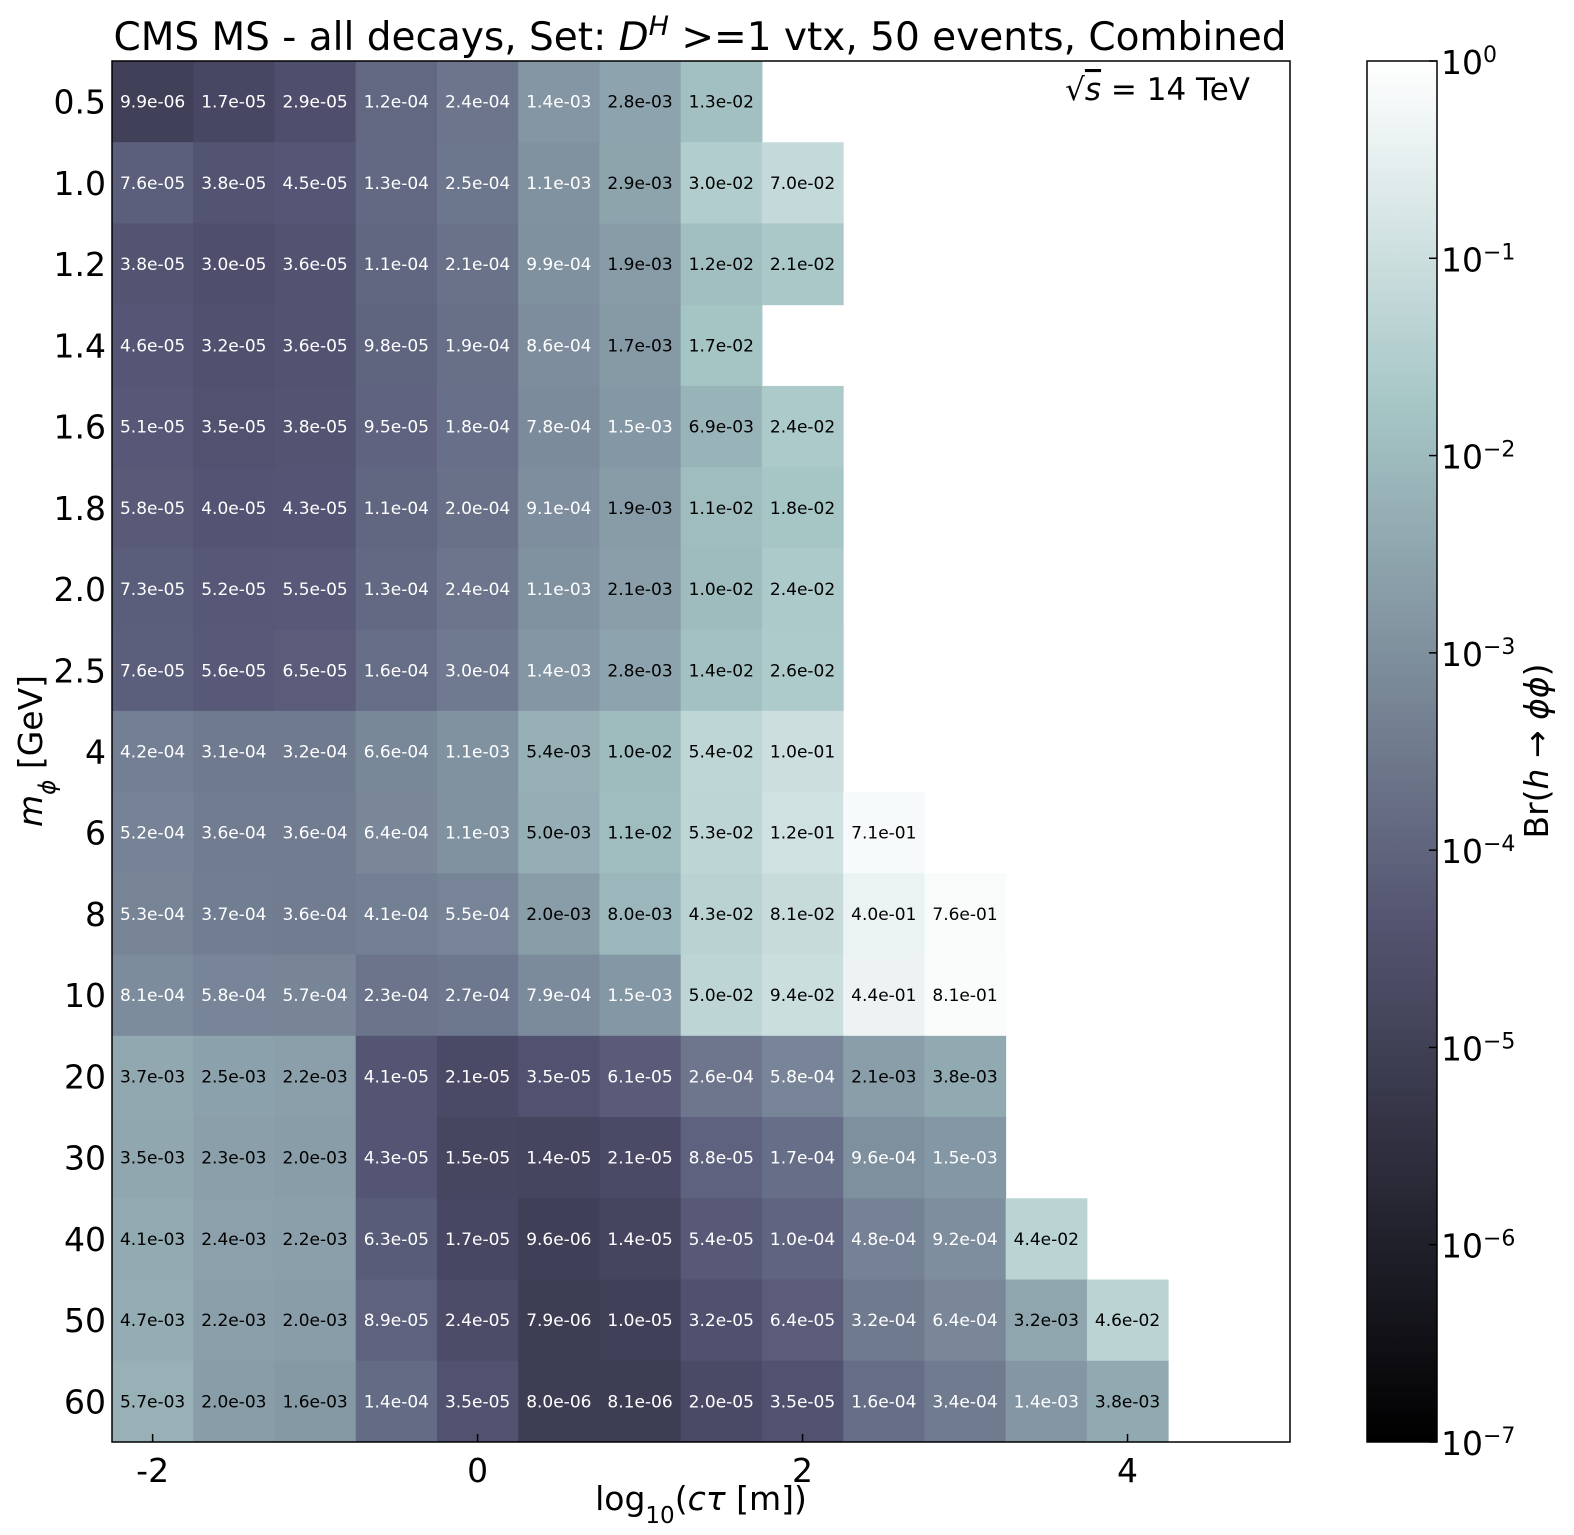  Describe the element at coordinates (233, 1240) in the screenshot. I see `cell-value-label: 2.4e-03` at that location.